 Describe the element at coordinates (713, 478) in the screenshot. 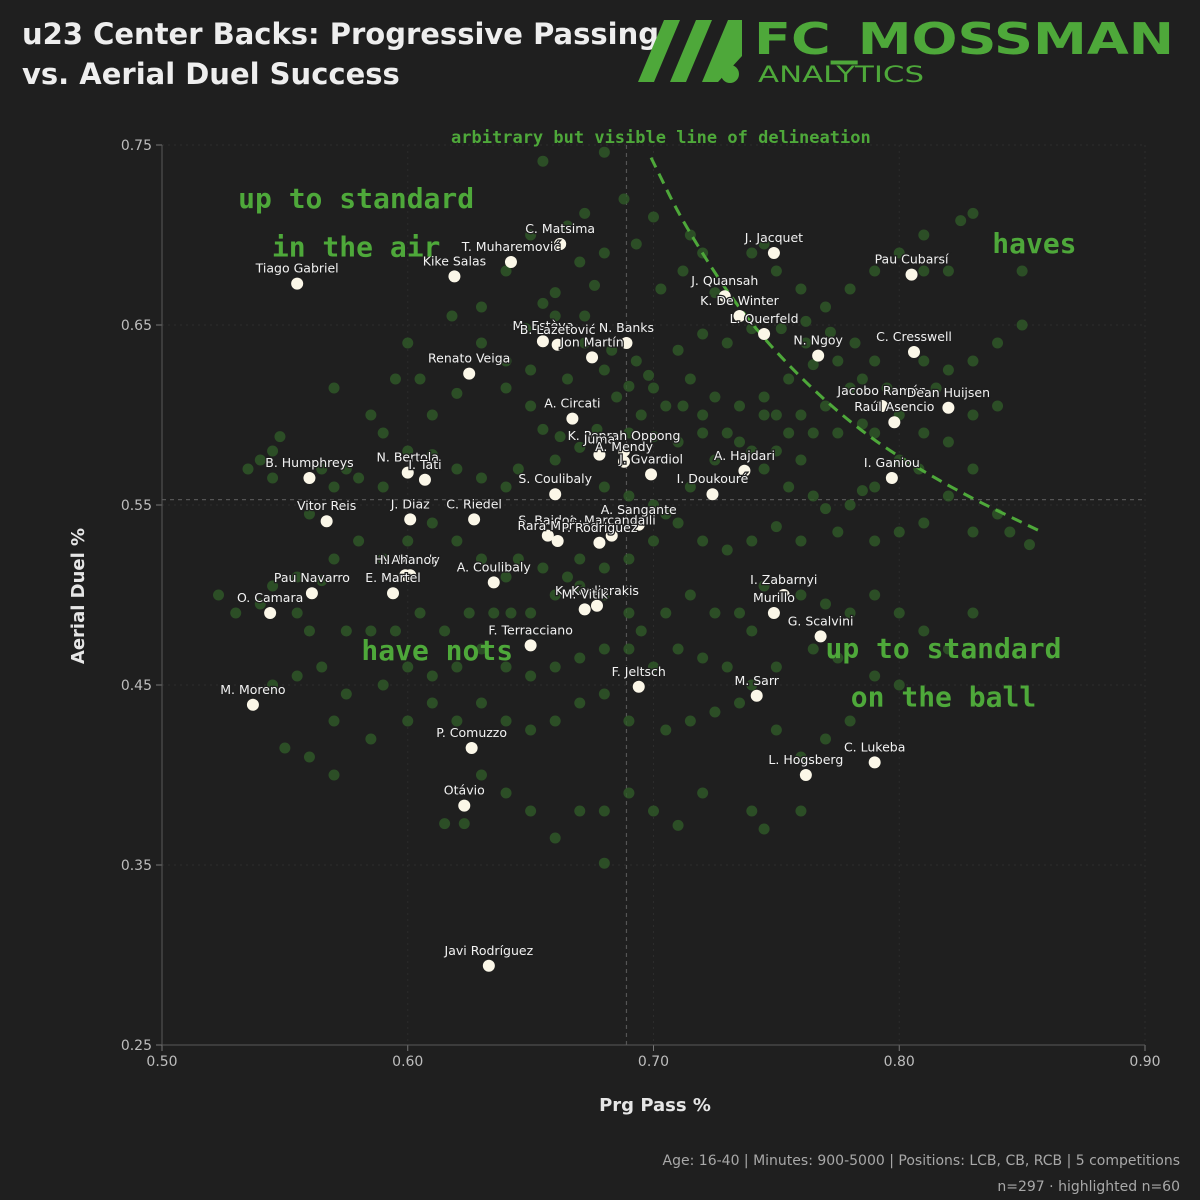

I see `player-label: I. Doukouré` at that location.